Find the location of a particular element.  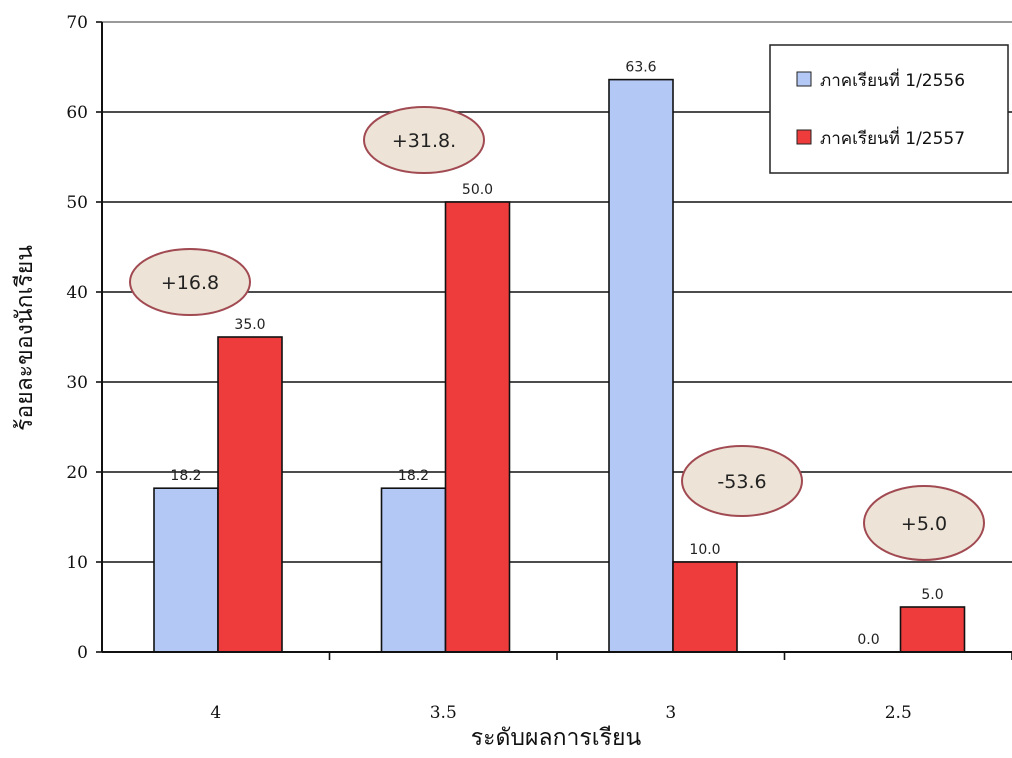

legend-label-series-1: ภาคเรียนที่ 1/2556 is located at coordinates (892, 79).